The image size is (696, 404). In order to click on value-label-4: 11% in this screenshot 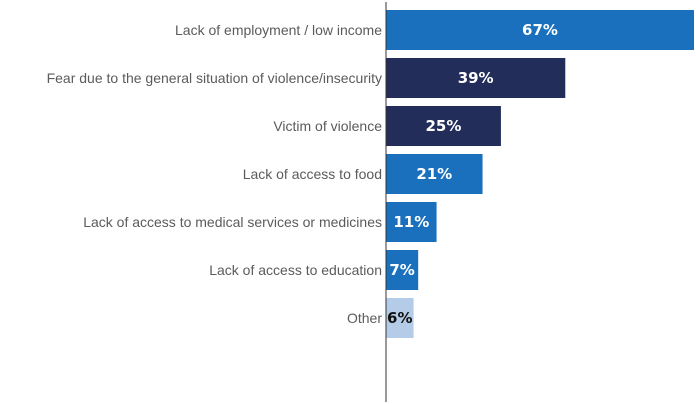, I will do `click(411, 222)`.